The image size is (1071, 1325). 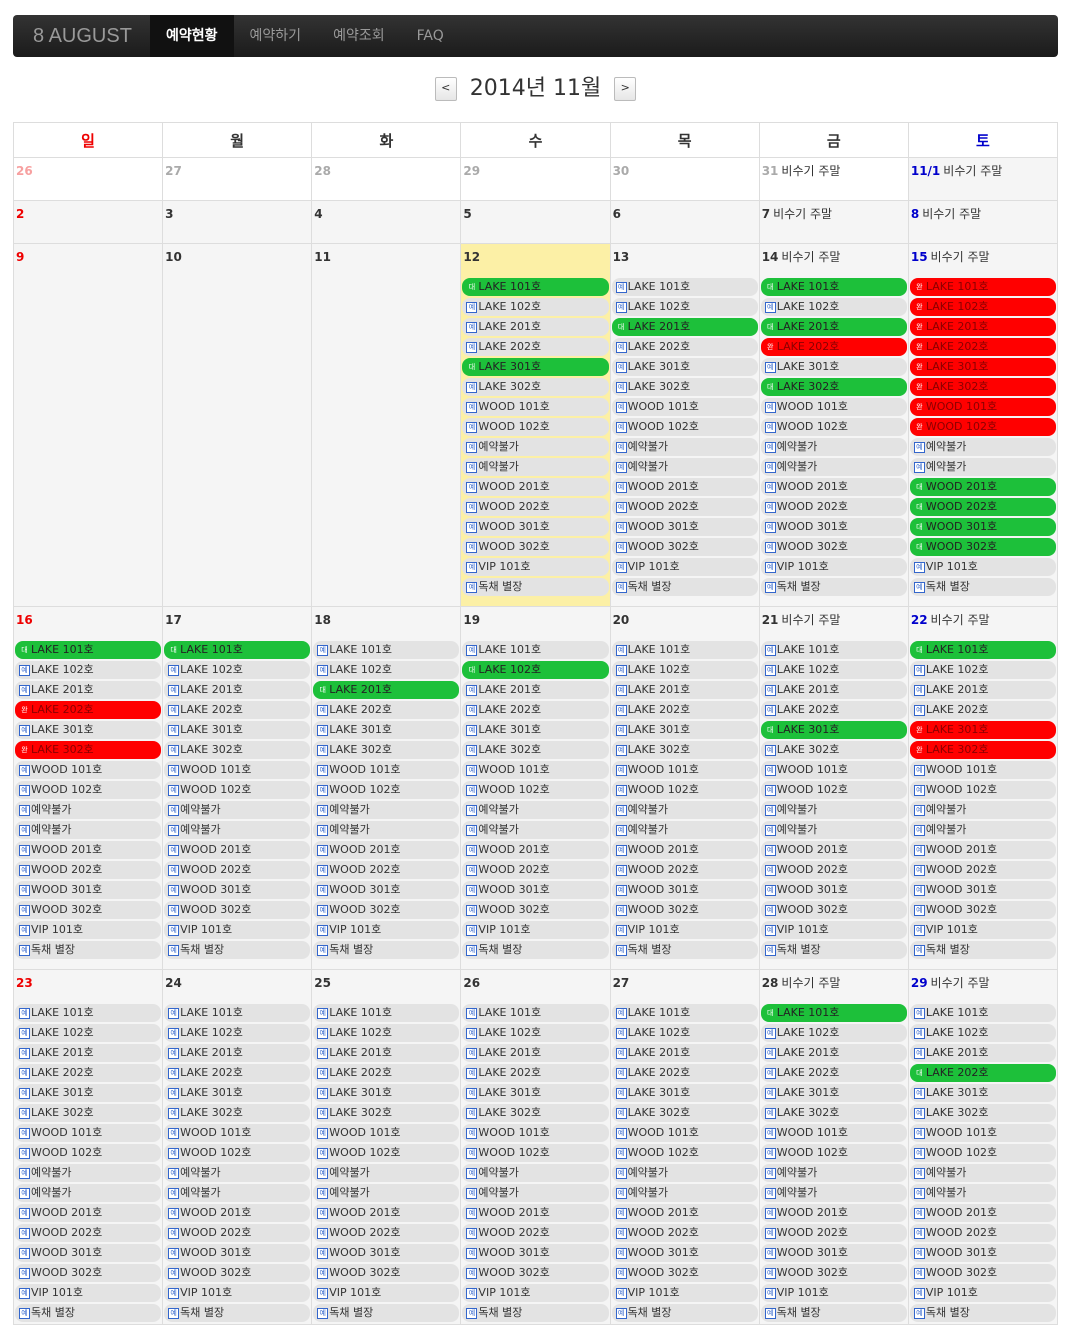 I want to click on room-slot: 예 WOOD 102호, so click(x=386, y=1153).